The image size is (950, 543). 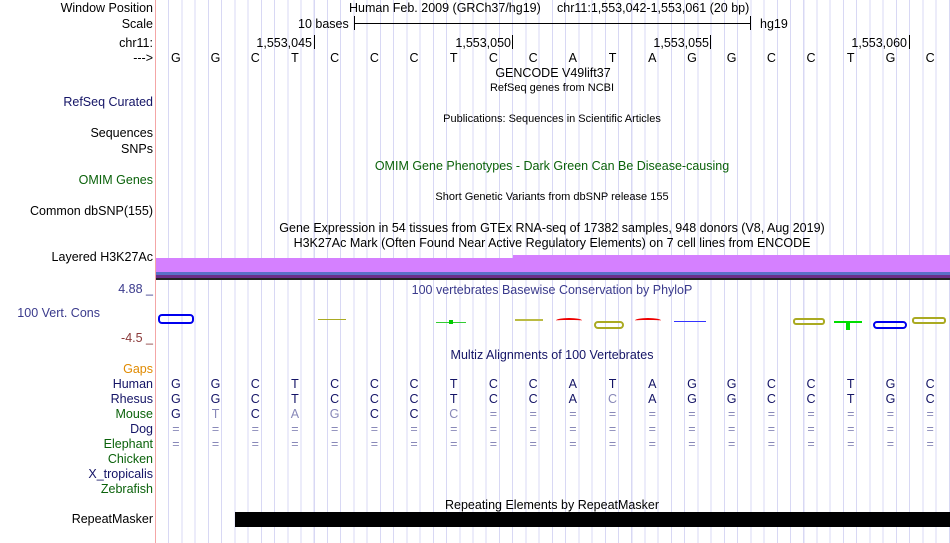 I want to click on cons-logo-g, so click(x=176, y=319).